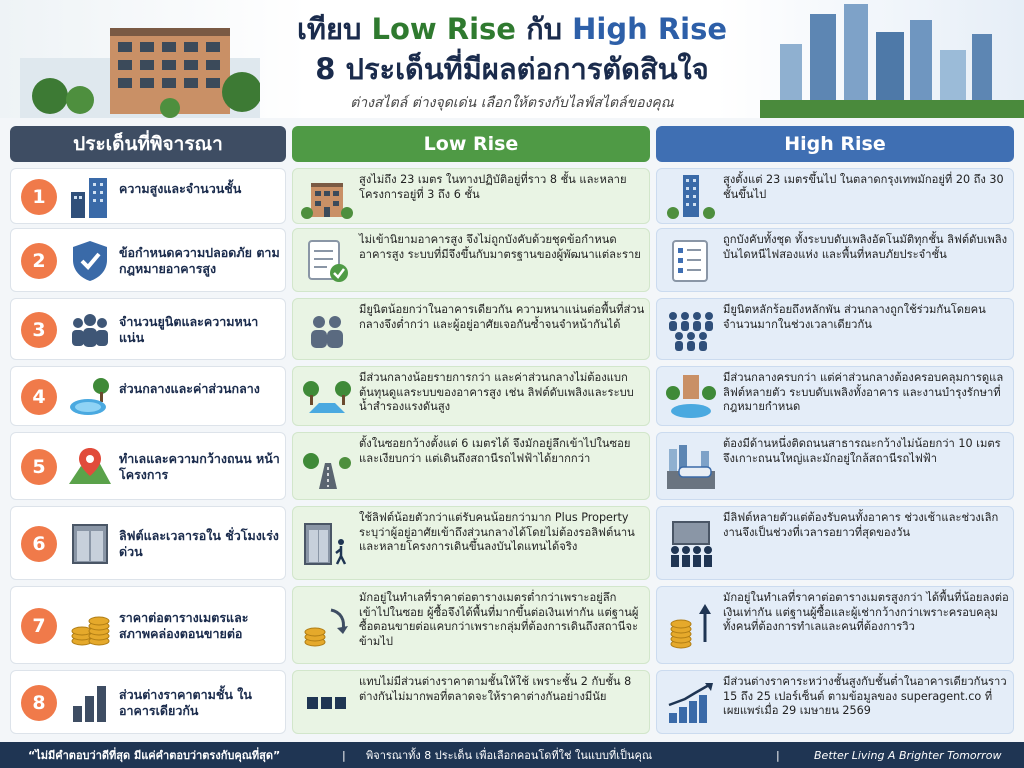 The width and height of the screenshot is (1024, 768). What do you see at coordinates (199, 260) in the screenshot?
I see `topic-label: ข้อกำหนดความปลอดภัย ตามกฎหมายอาคารสูง` at bounding box center [199, 260].